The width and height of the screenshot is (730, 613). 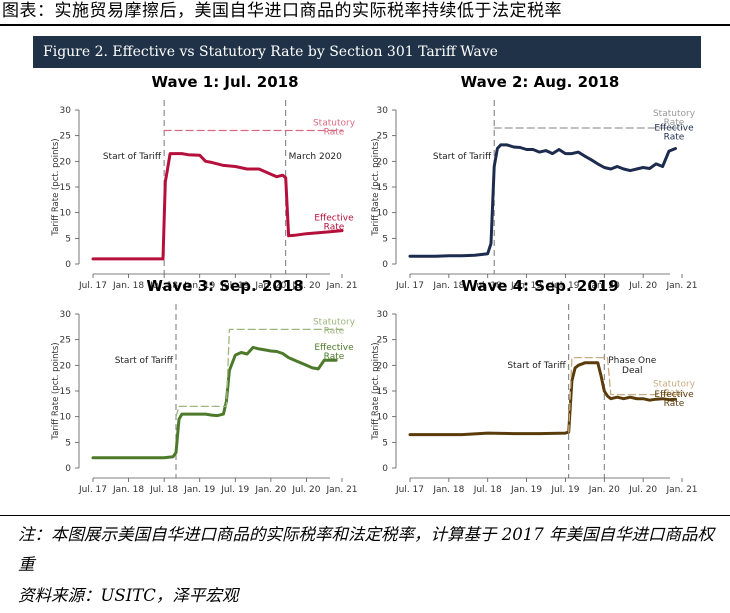 I want to click on page-title: 图表：实施贸易摩擦后，美国自华进口商品的实际税率持续低于法定税率, so click(x=282, y=11).